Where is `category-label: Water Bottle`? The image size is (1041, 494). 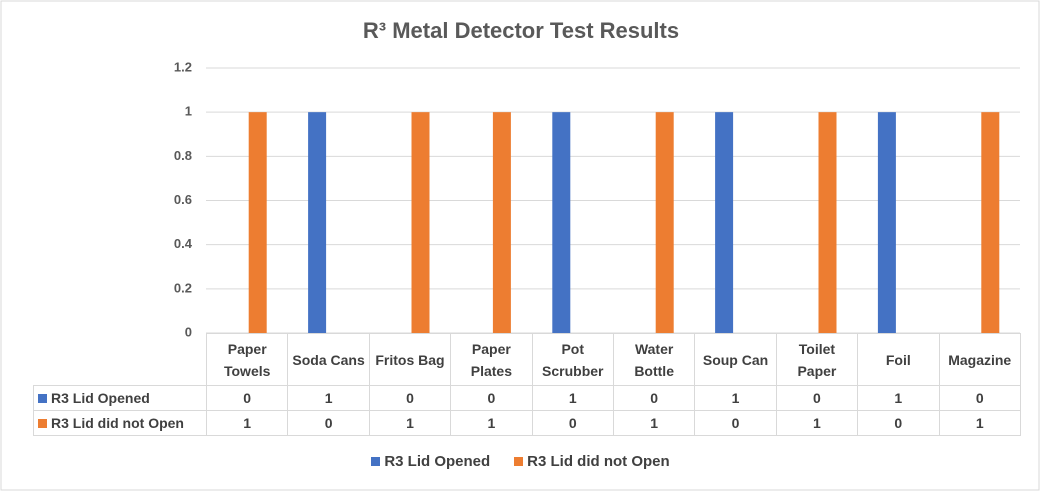
category-label: Water Bottle is located at coordinates (654, 359).